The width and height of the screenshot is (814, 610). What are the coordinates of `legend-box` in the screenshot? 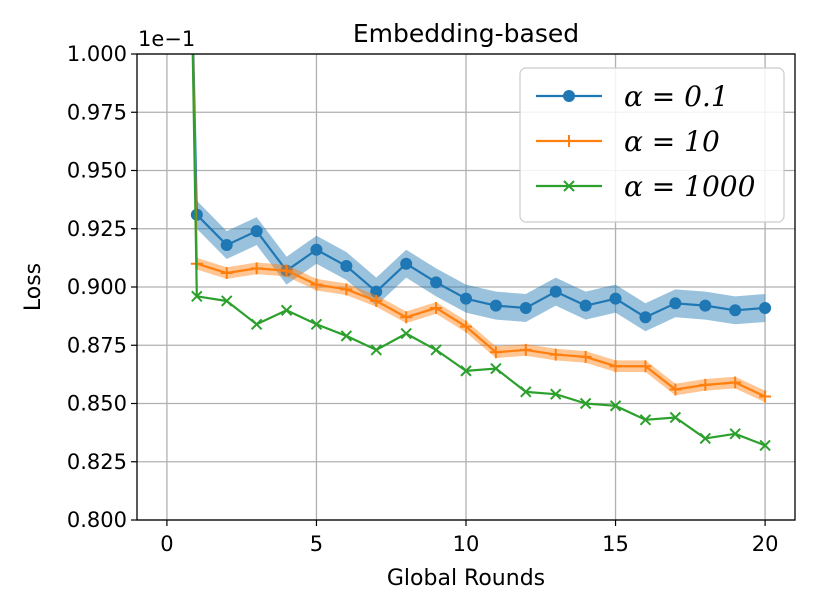 It's located at (652, 145).